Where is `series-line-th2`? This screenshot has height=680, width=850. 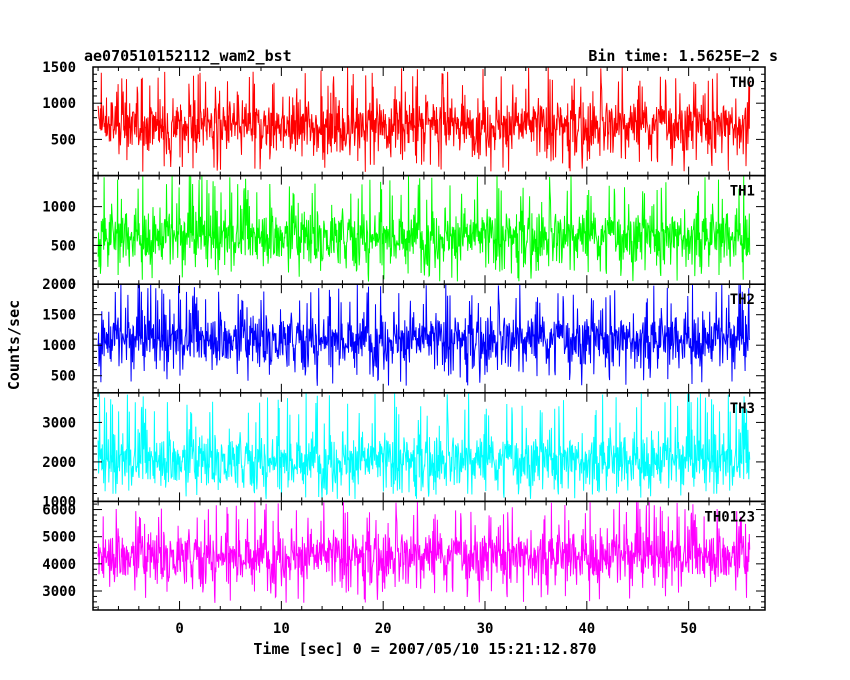 series-line-th2 is located at coordinates (424, 335).